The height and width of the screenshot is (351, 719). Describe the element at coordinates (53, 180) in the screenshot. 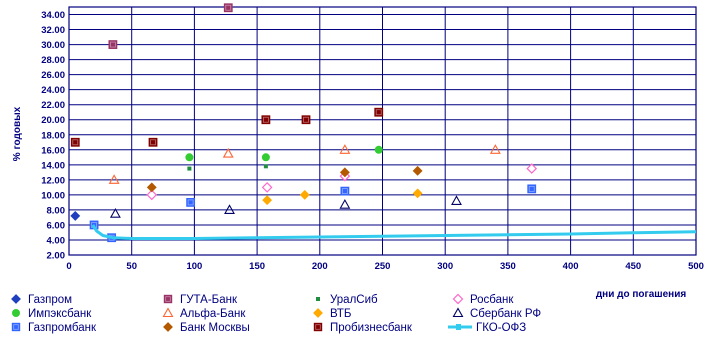

I see `y-tick-label: 12.00` at that location.